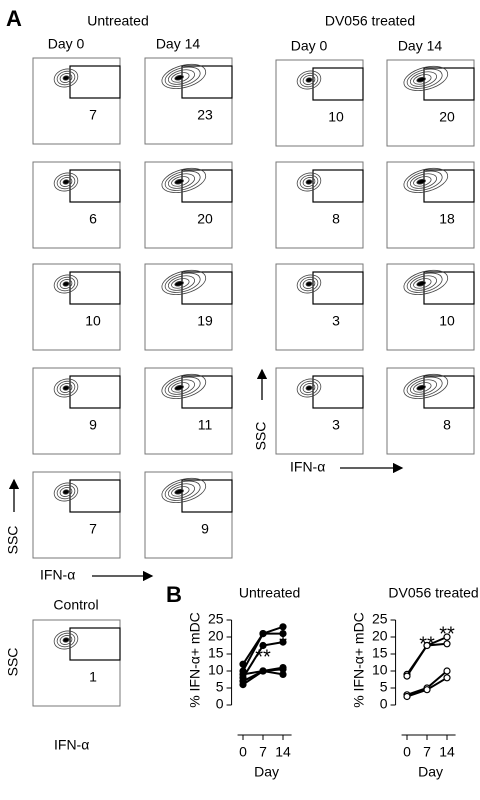 This screenshot has height=800, width=480. What do you see at coordinates (216, 636) in the screenshot?
I see `y-tick-label: 20` at bounding box center [216, 636].